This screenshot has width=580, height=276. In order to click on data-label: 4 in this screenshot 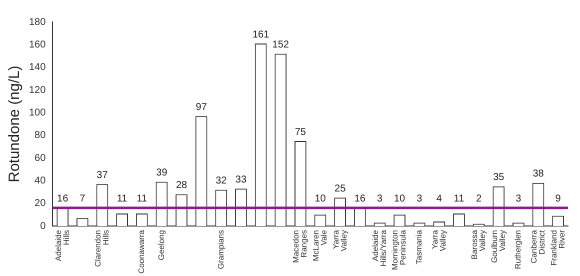, I will do `click(439, 199)`.